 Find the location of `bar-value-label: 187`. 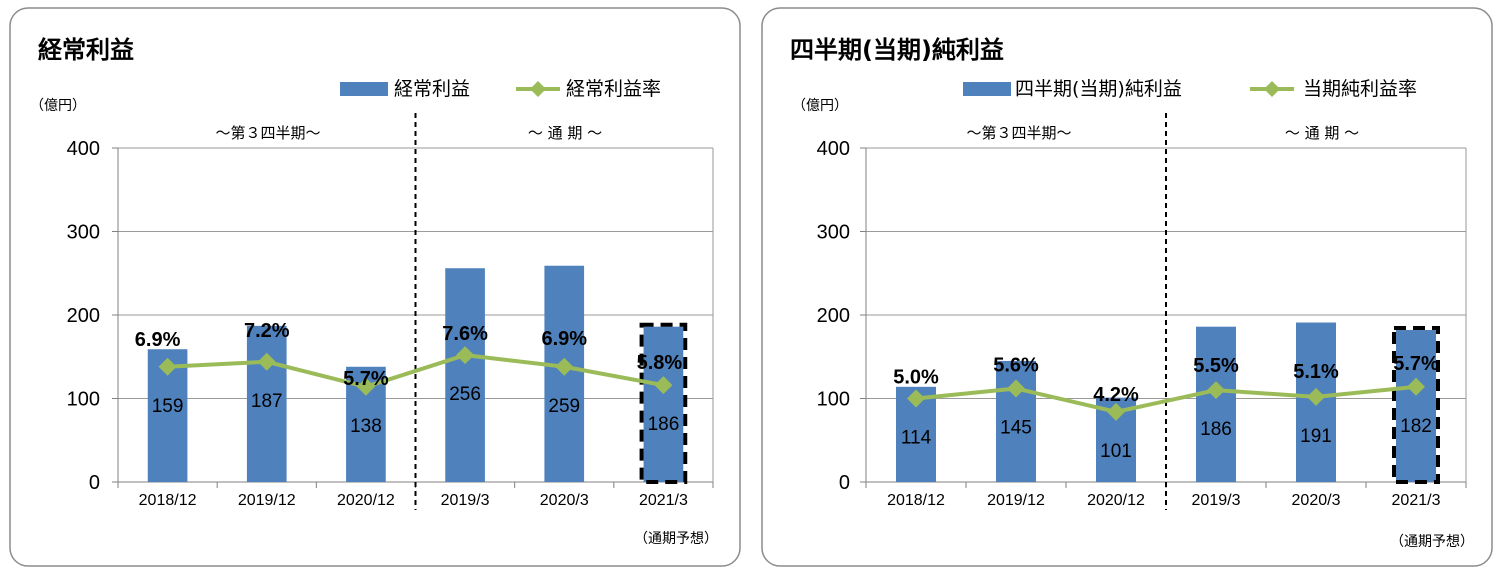

bar-value-label: 187 is located at coordinates (267, 401).